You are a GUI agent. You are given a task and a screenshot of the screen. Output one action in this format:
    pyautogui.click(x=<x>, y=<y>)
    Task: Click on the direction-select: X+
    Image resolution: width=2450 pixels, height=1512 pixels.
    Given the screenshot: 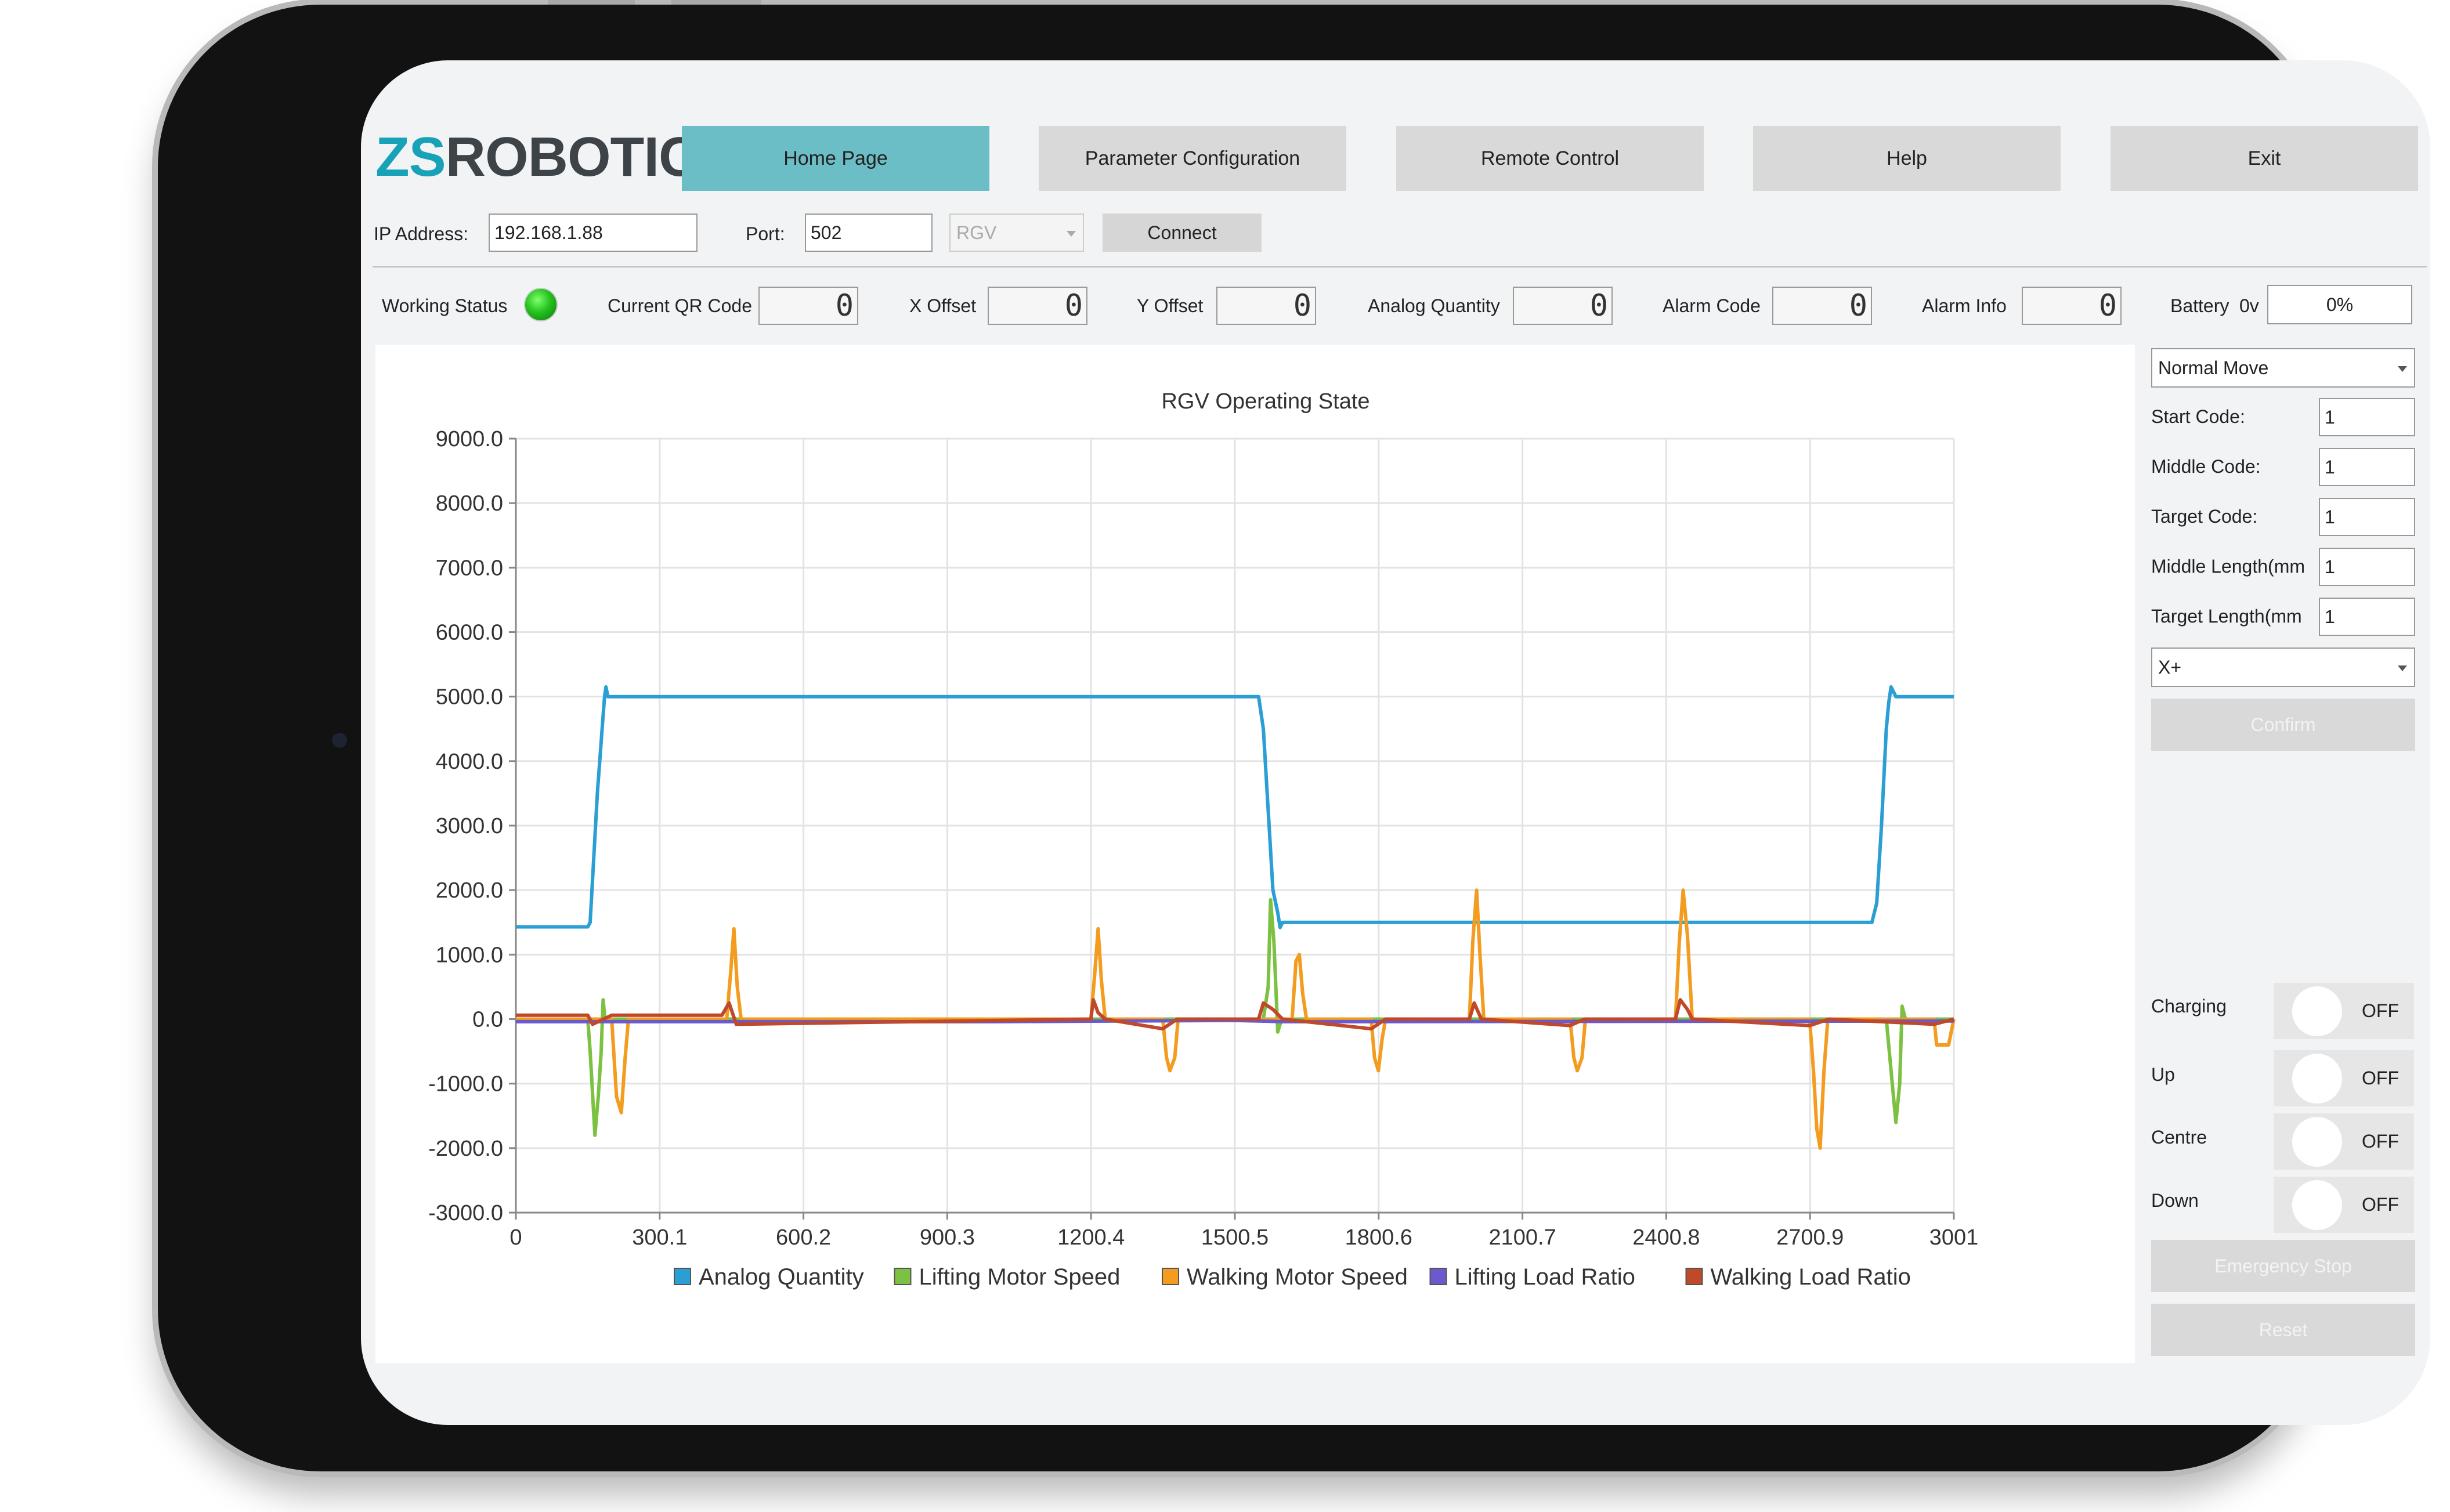 What is the action you would take?
    pyautogui.click(x=2283, y=668)
    